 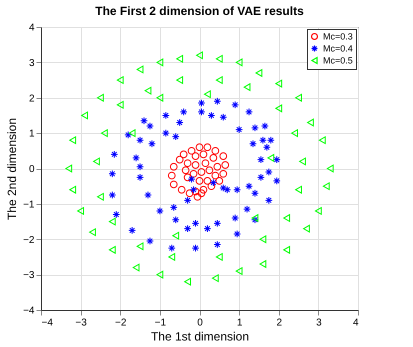 What do you see at coordinates (338, 49) in the screenshot?
I see `legend-label: Mc=0.4` at bounding box center [338, 49].